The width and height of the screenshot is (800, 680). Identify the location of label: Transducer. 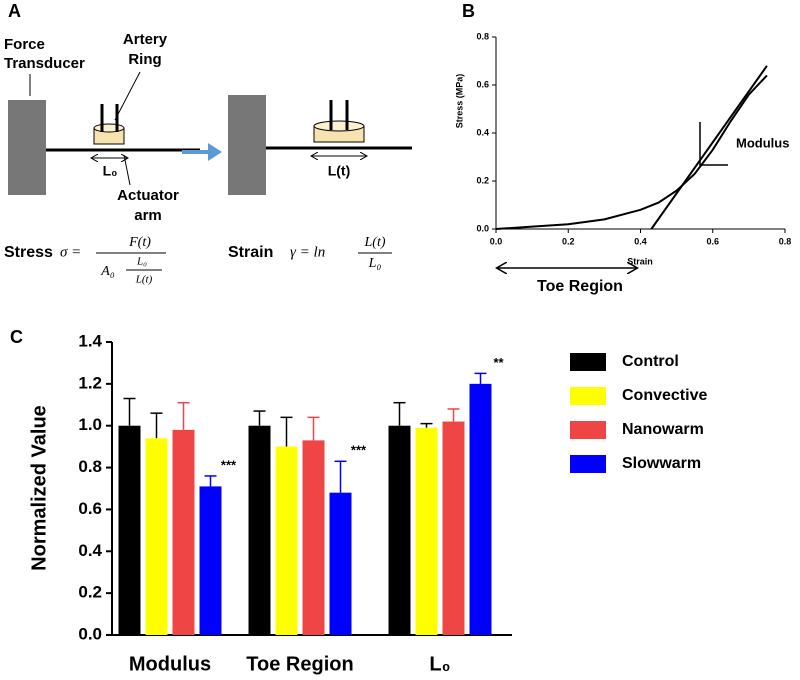
(44, 63).